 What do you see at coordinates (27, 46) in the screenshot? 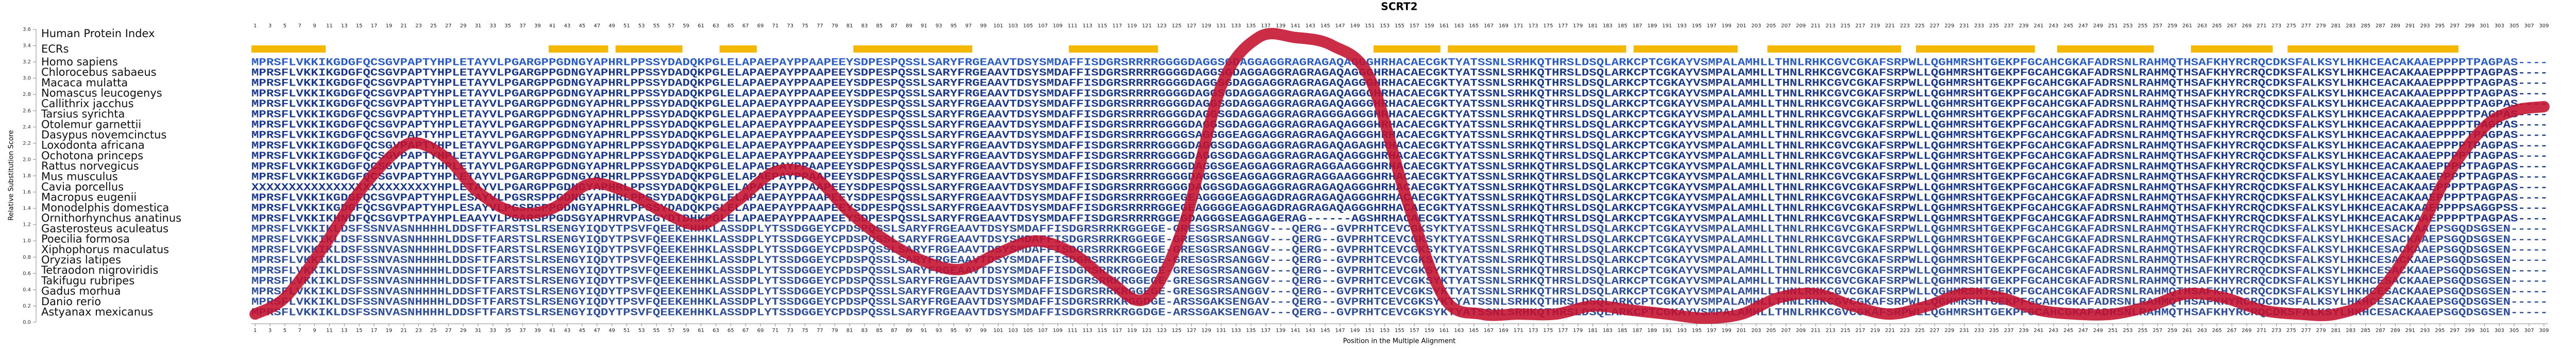
I see `y-tick-label: 3.4` at bounding box center [27, 46].